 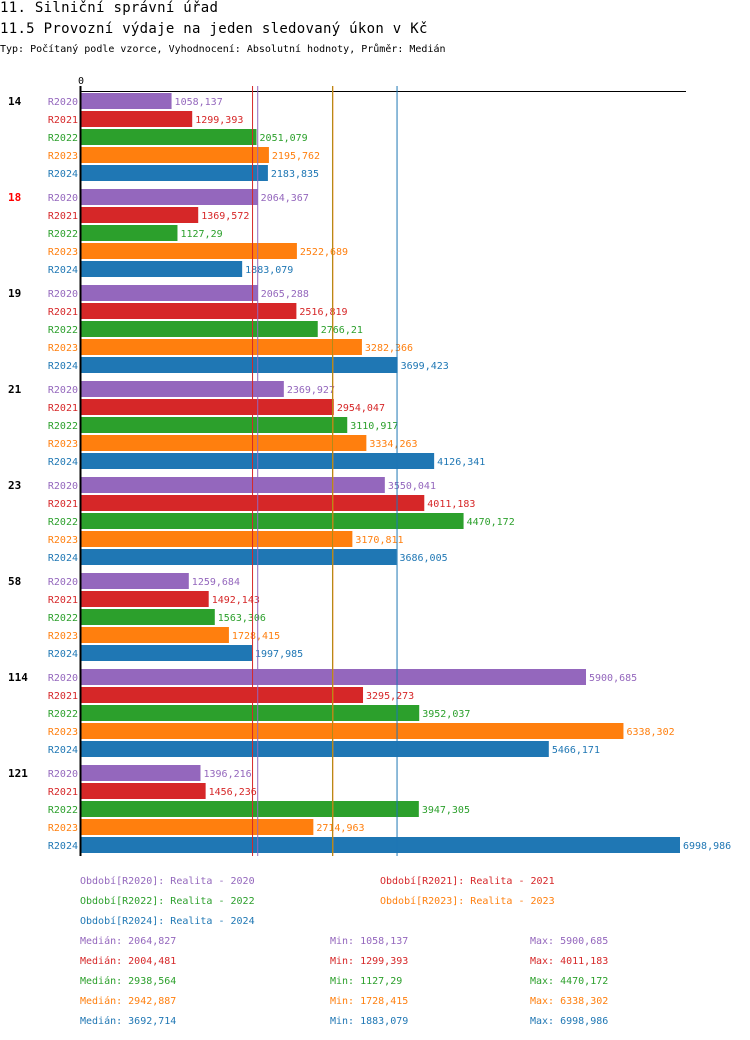 What do you see at coordinates (295, 174) in the screenshot?
I see `data-label: 2183,835` at bounding box center [295, 174].